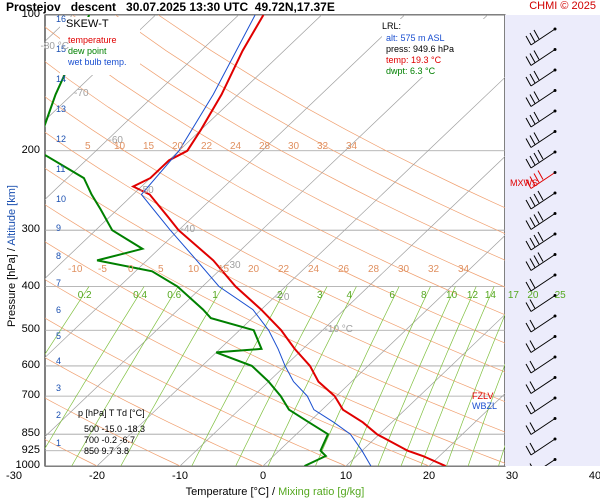 Image resolution: width=600 pixels, height=500 pixels. I want to click on altitude-tick-label: 11, so click(61, 169).